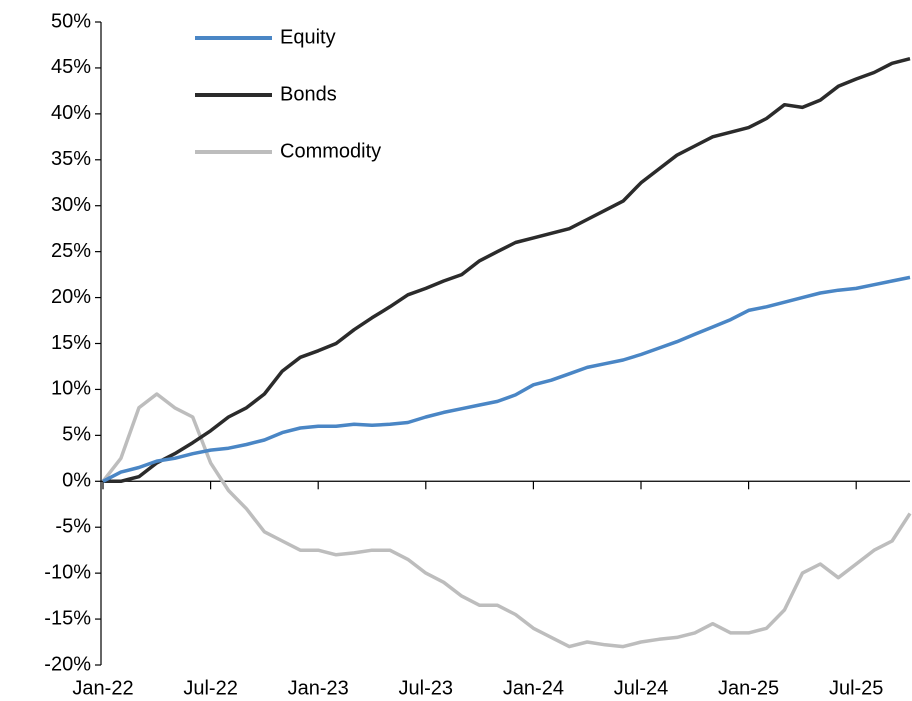 The width and height of the screenshot is (912, 701). What do you see at coordinates (71, 113) in the screenshot?
I see `y-tick-label: 40%` at bounding box center [71, 113].